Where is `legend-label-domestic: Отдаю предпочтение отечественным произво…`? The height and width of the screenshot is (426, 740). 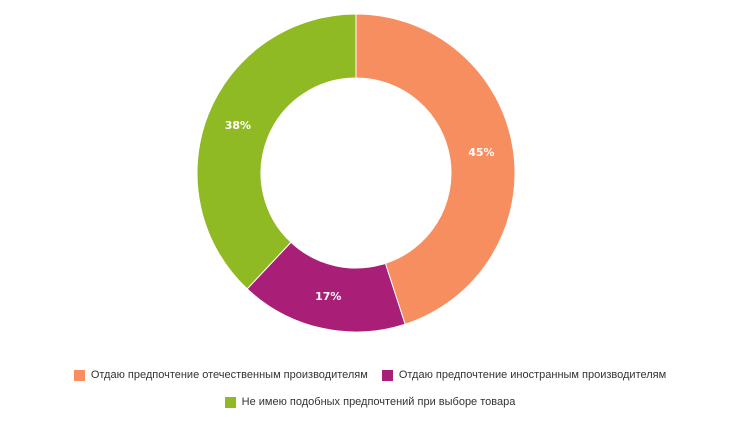
legend-label-domestic: Отдаю предпочтение отечественным произво… is located at coordinates (229, 375).